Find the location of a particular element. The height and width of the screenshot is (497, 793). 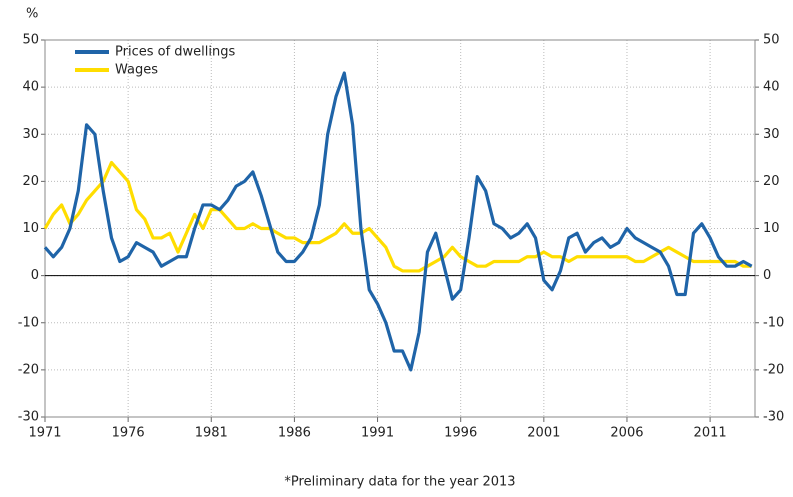

y-tick-label: -10 is located at coordinates (28, 322).